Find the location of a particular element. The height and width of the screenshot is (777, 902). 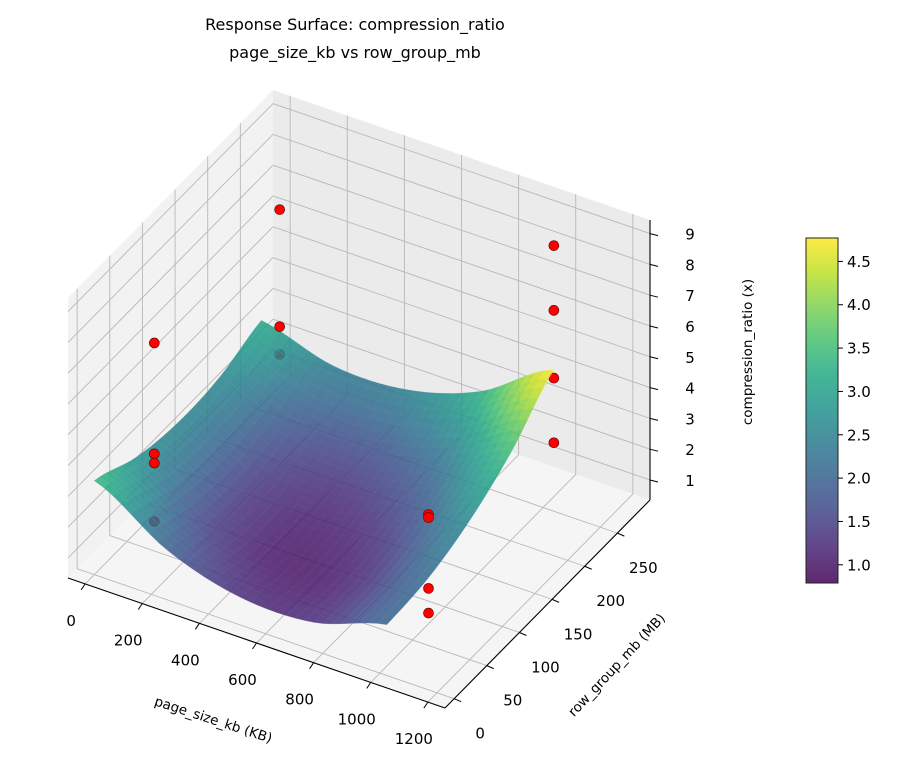

colorbar-tick-label: 4.5 is located at coordinates (859, 262).